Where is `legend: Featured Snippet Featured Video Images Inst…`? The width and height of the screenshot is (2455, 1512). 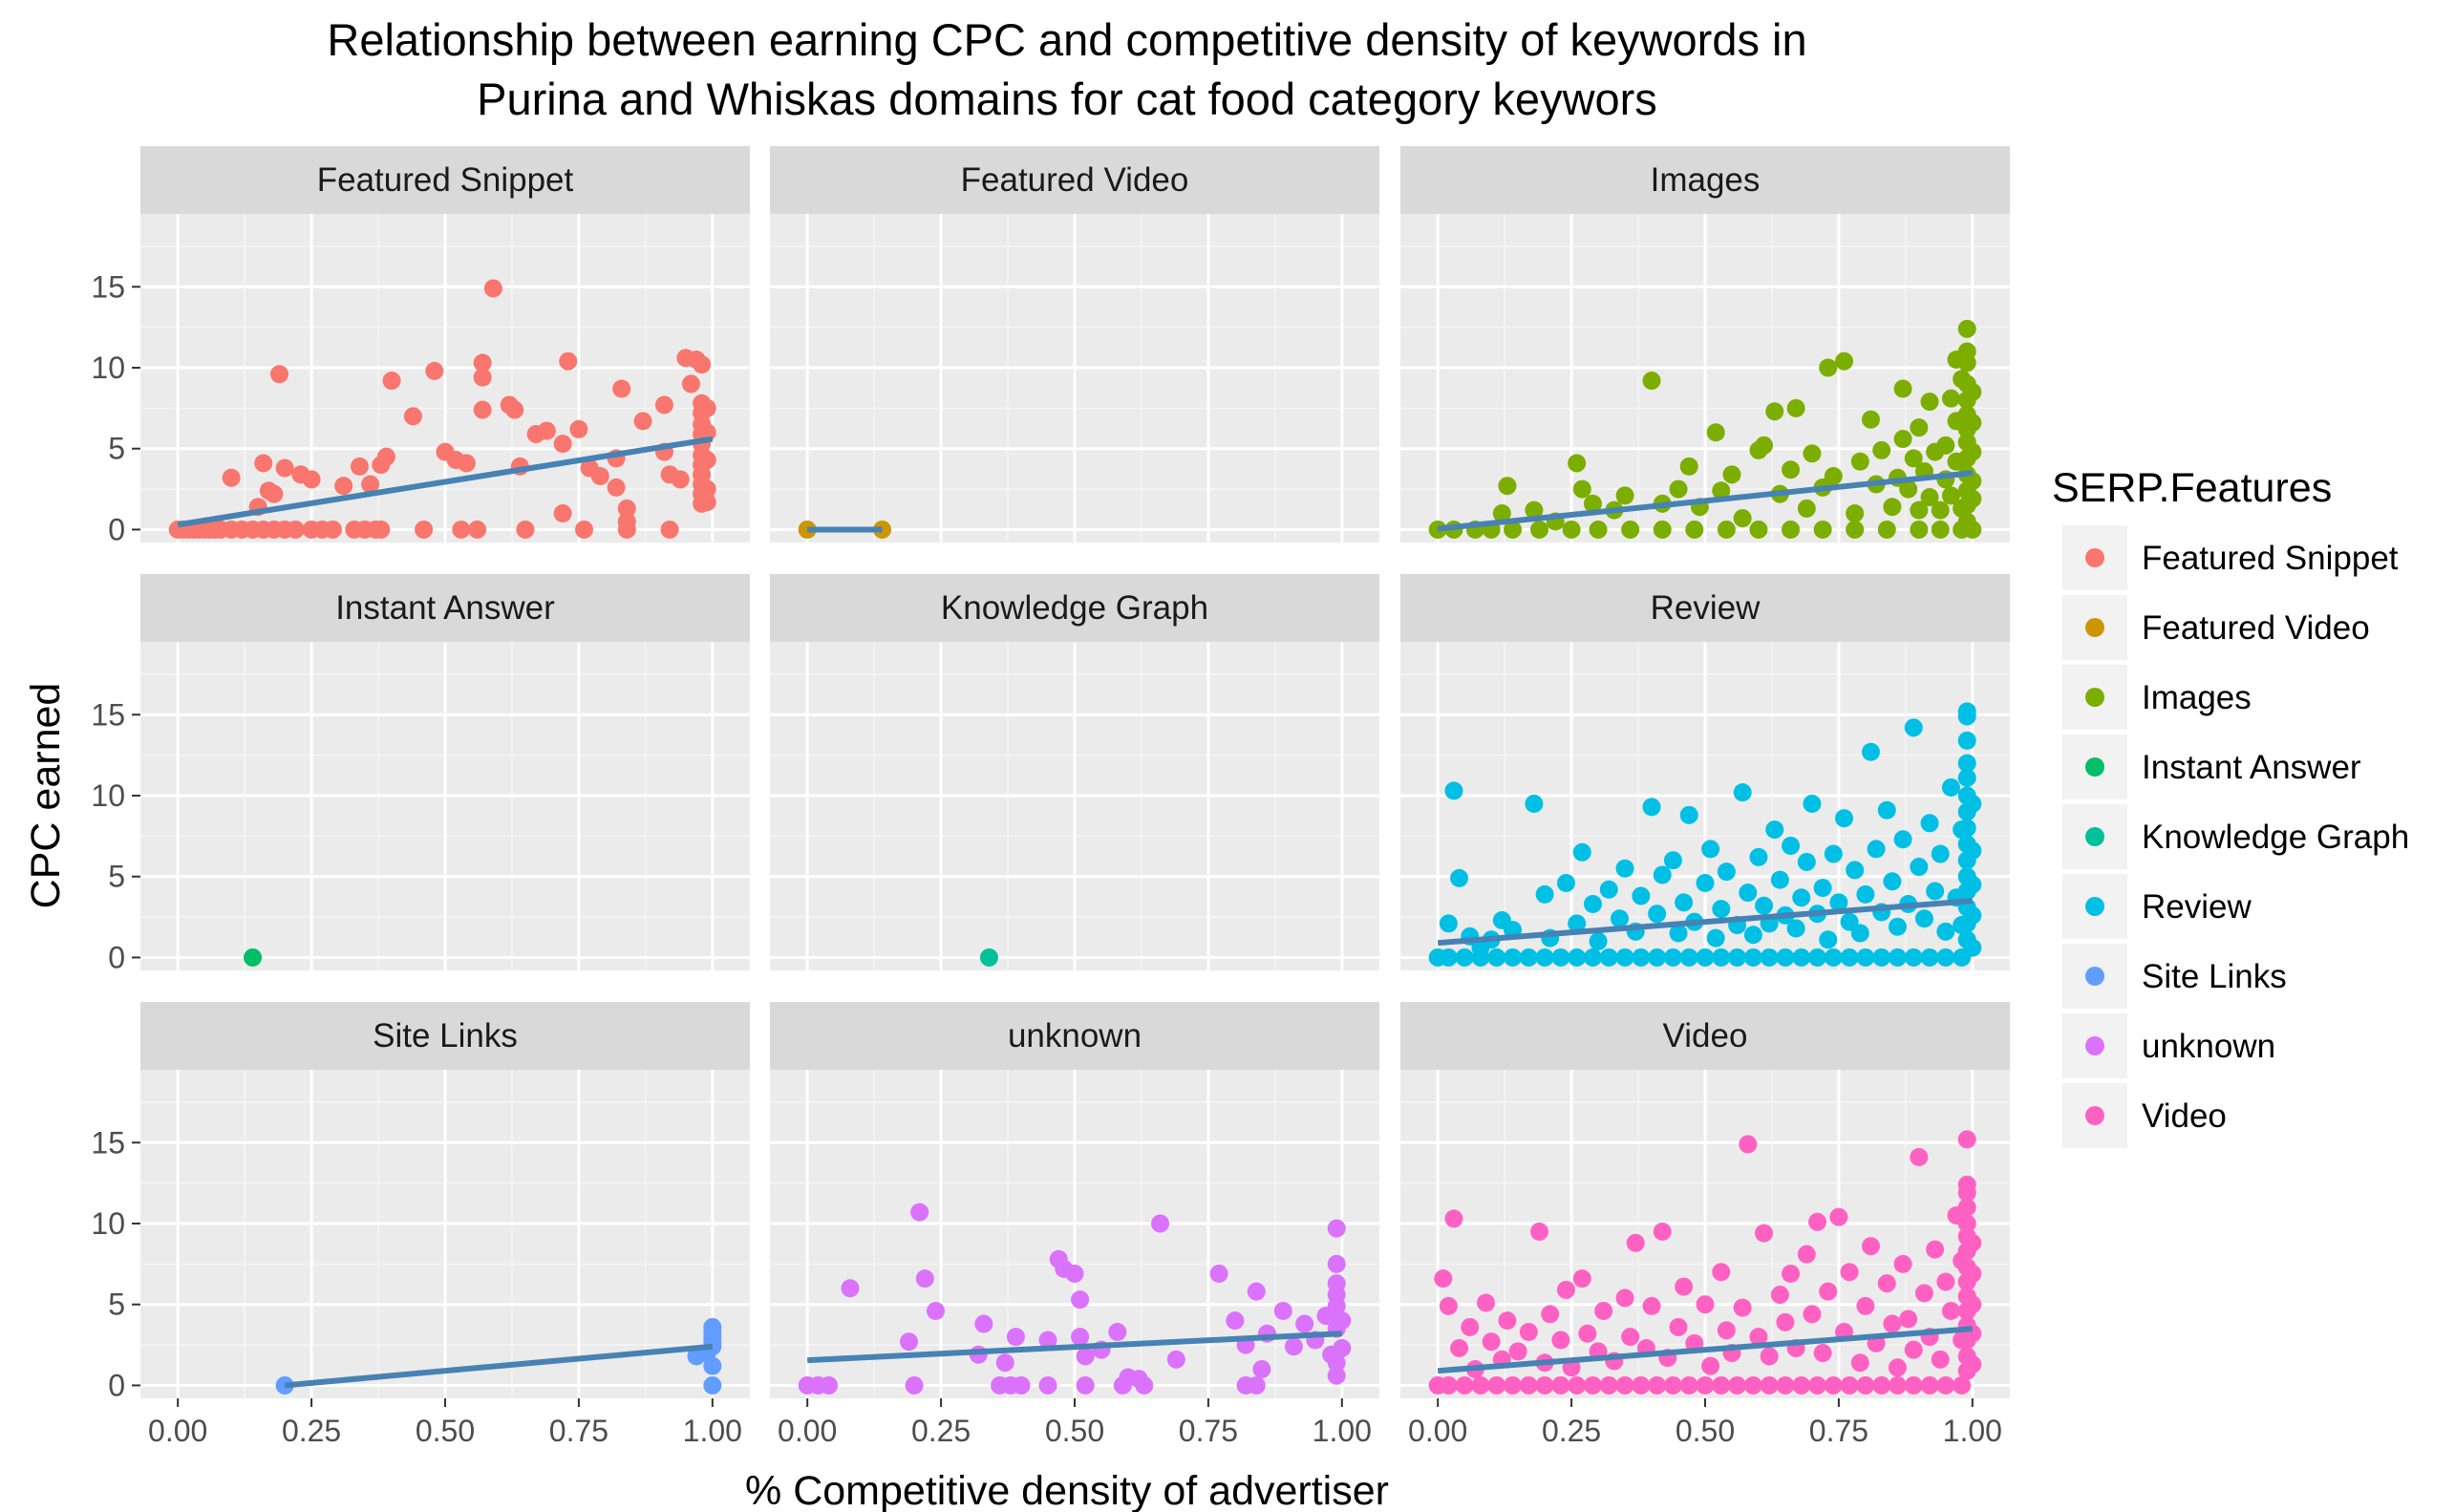
legend: Featured Snippet Featured Video Images Inst… is located at coordinates (2235, 836).